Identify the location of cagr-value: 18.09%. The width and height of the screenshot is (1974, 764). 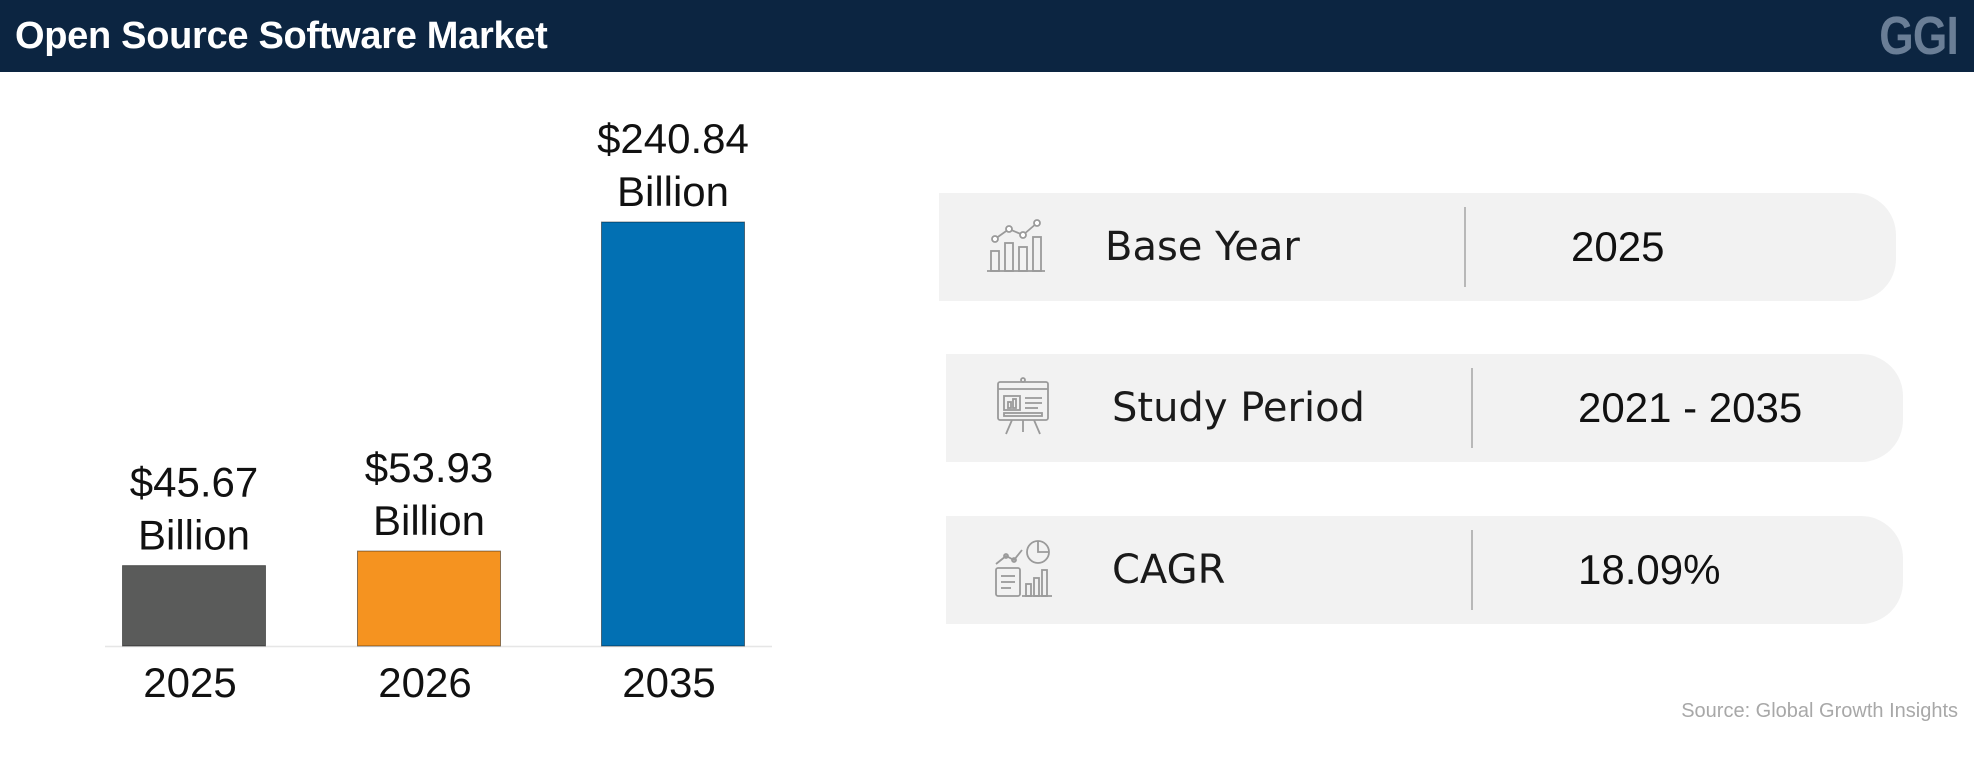
(1649, 569).